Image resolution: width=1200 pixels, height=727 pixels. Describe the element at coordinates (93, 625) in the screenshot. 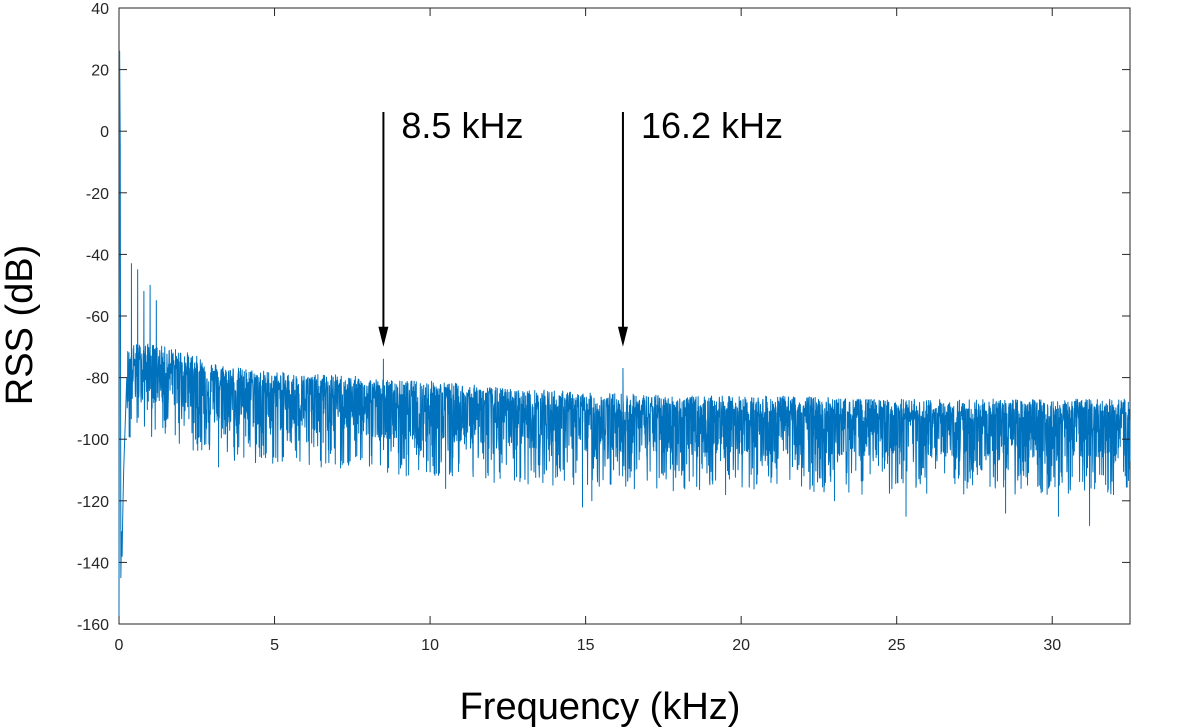

I see `y-tick-label: -160` at that location.